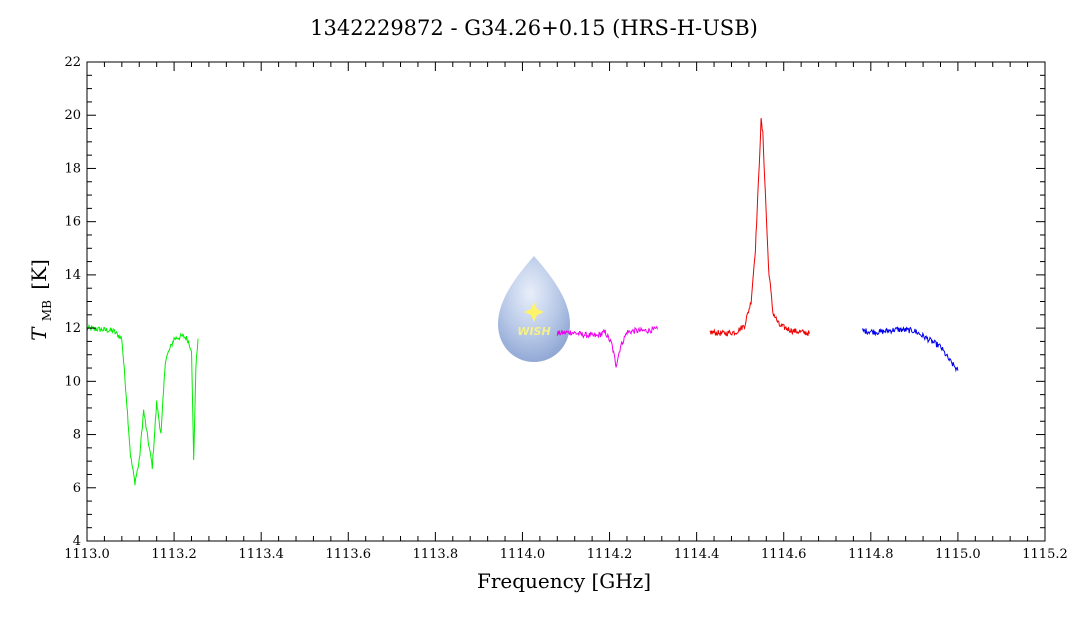 The width and height of the screenshot is (1068, 618). What do you see at coordinates (349, 554) in the screenshot?
I see `x-tick-label: 1113.6` at bounding box center [349, 554].